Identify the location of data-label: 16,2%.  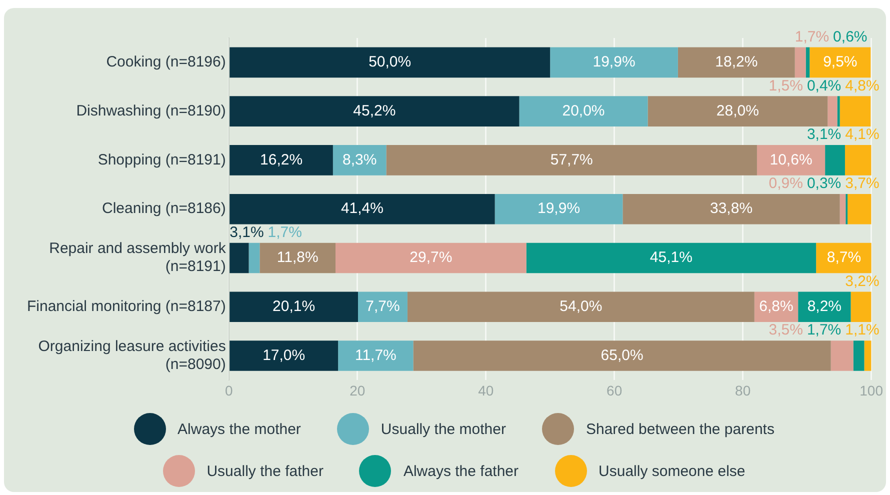
(281, 159).